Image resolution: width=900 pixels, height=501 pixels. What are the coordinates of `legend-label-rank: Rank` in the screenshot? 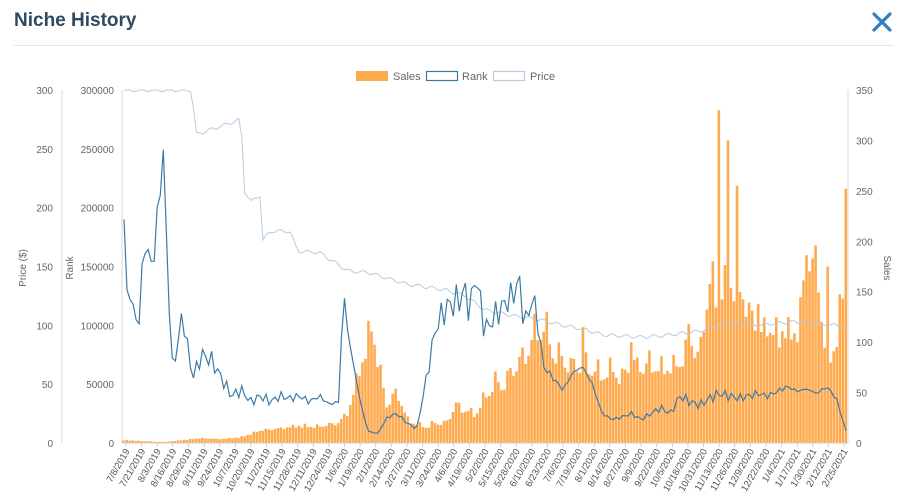 It's located at (475, 77).